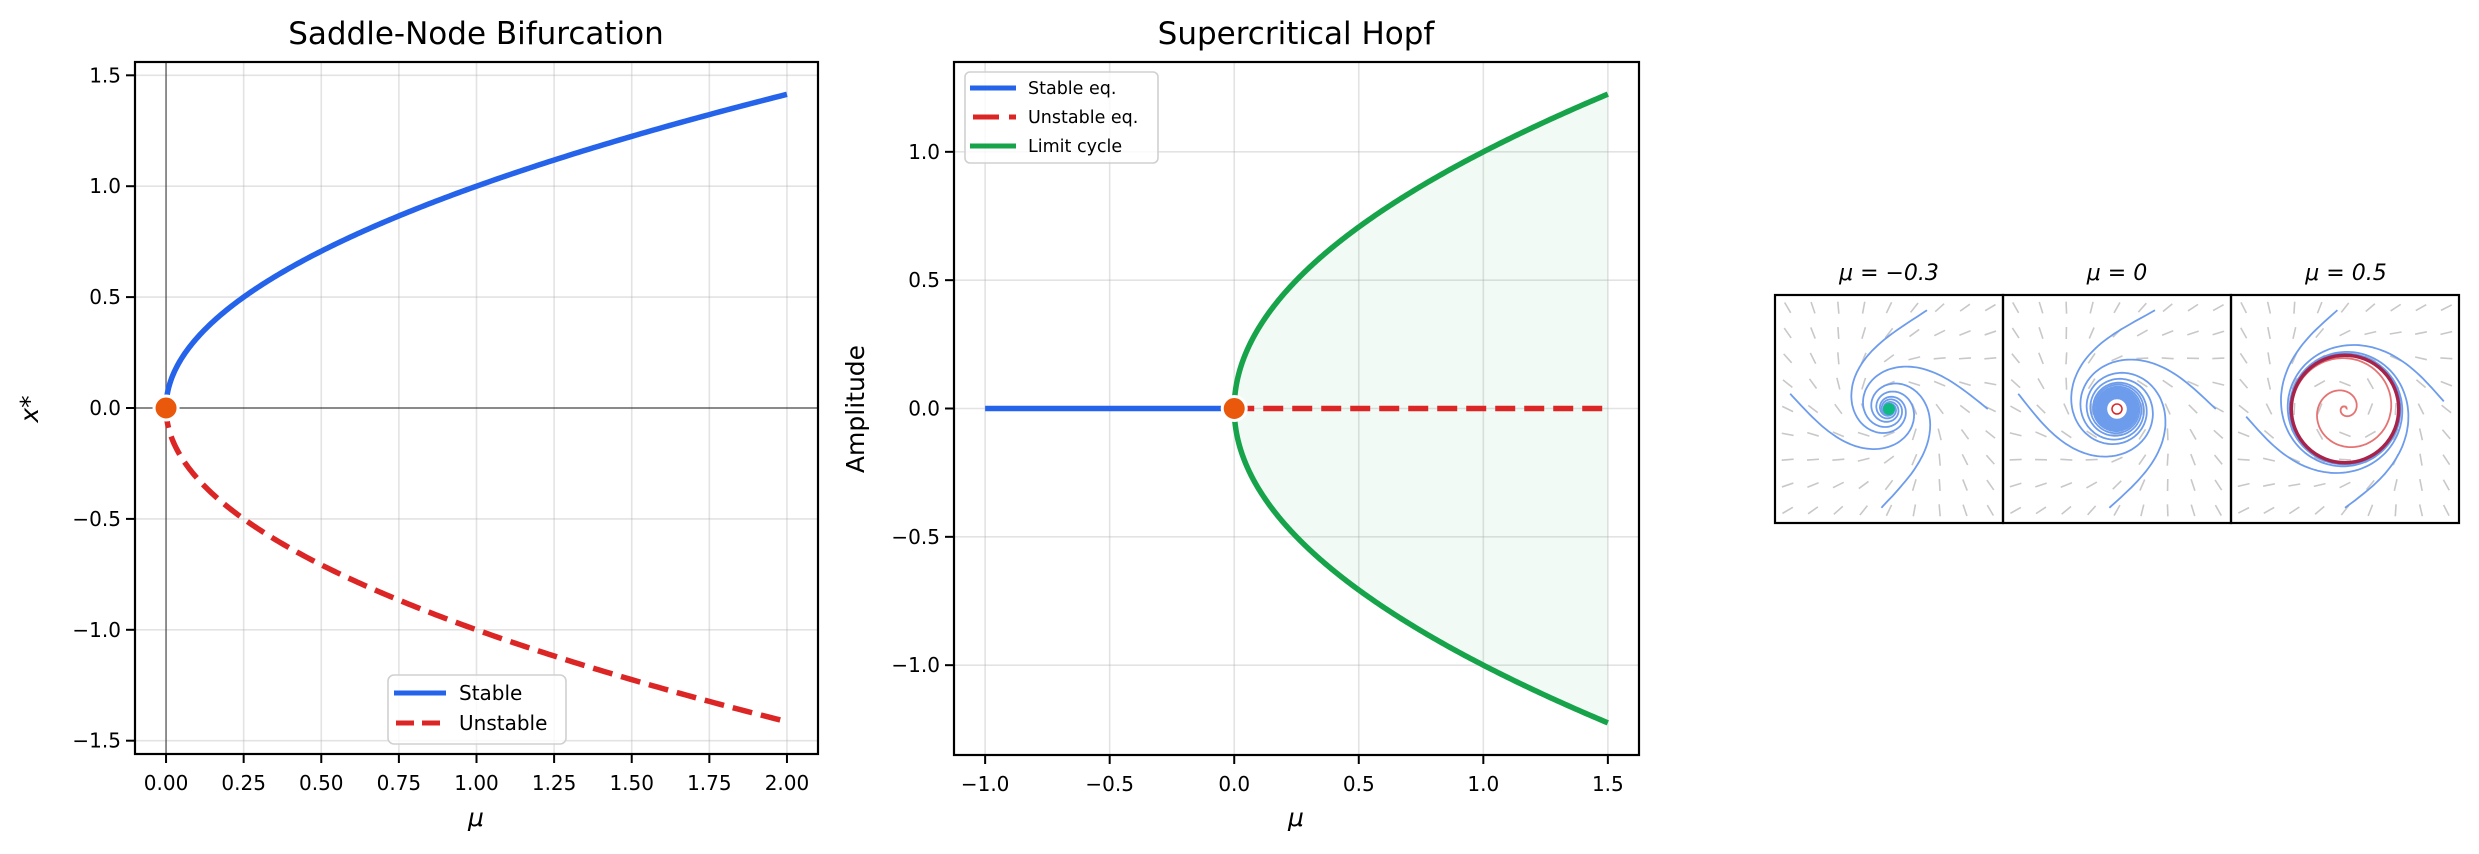 This screenshot has height=854, width=2479. I want to click on x-tick-label: 1.50, so click(631, 783).